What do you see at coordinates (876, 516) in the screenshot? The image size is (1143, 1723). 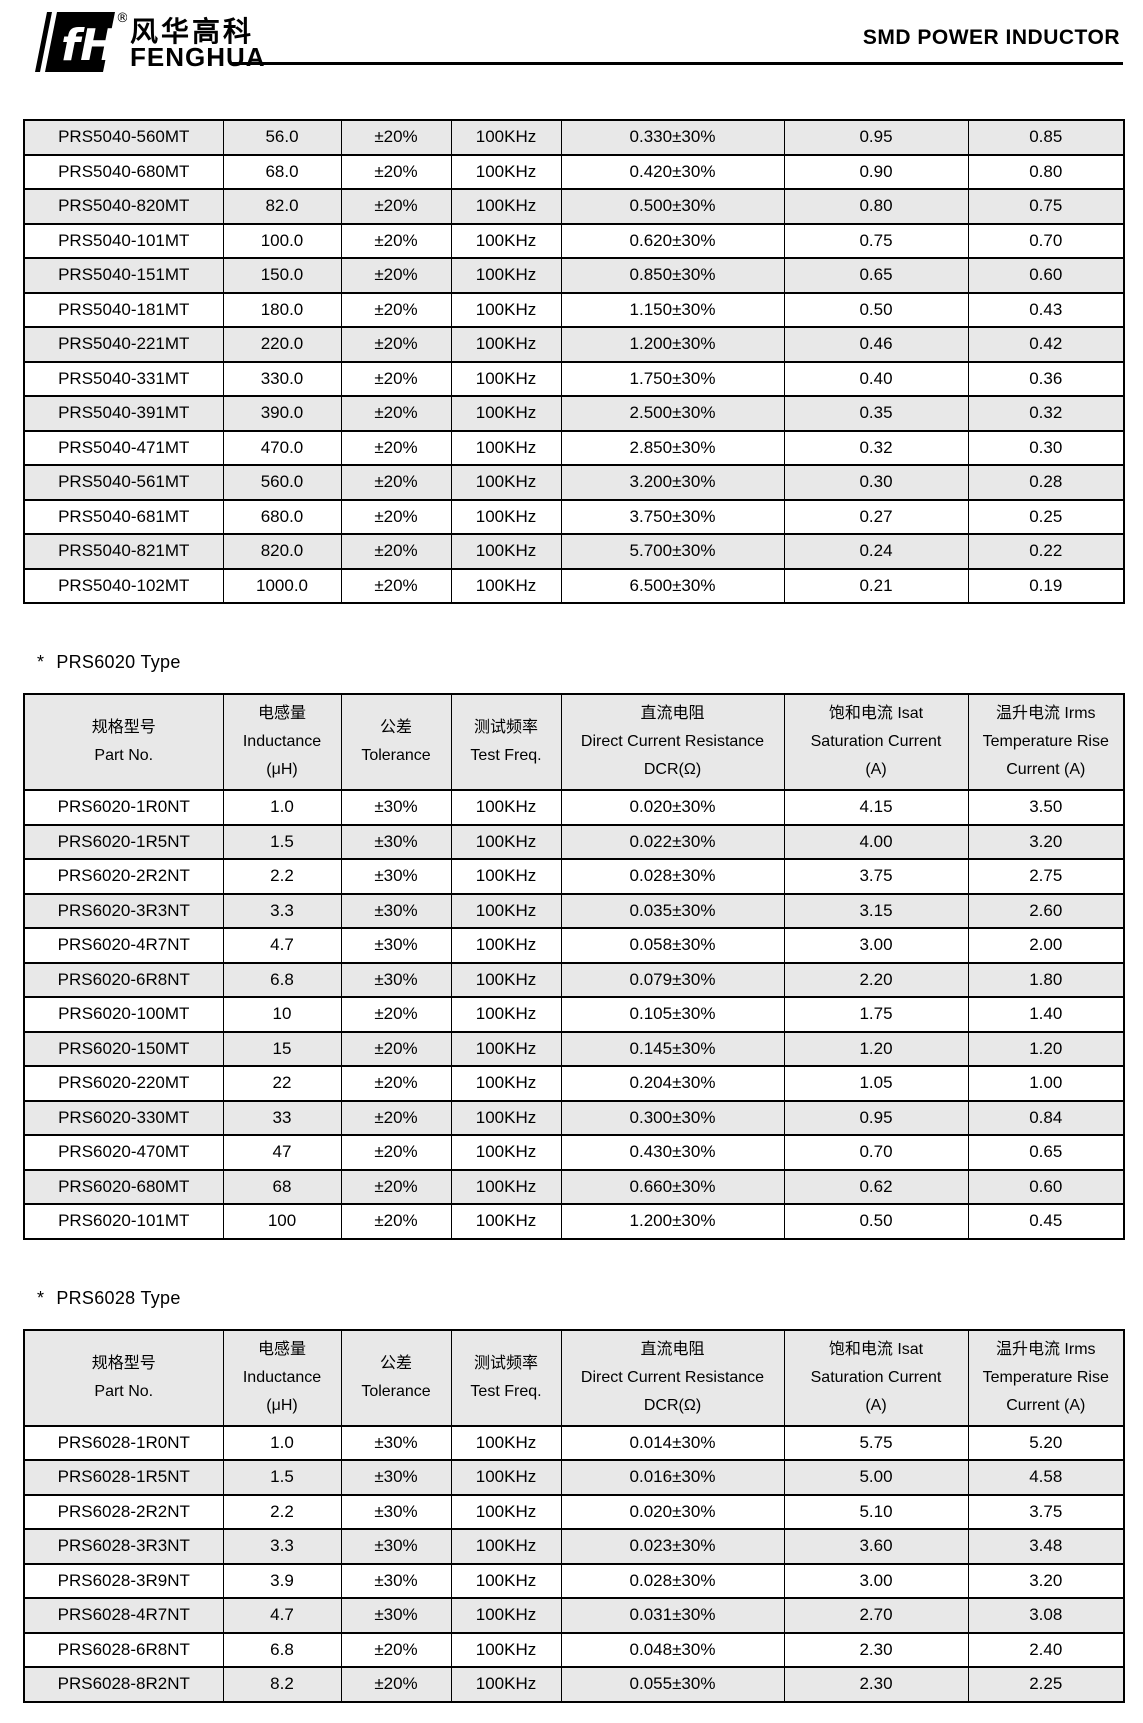 I see `value-cell: 0.27` at bounding box center [876, 516].